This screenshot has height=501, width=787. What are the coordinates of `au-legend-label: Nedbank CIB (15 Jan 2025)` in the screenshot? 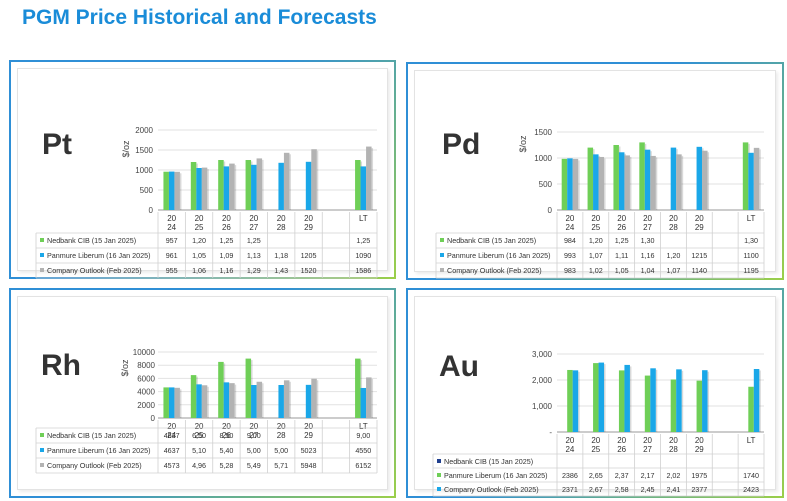 It's located at (488, 461).